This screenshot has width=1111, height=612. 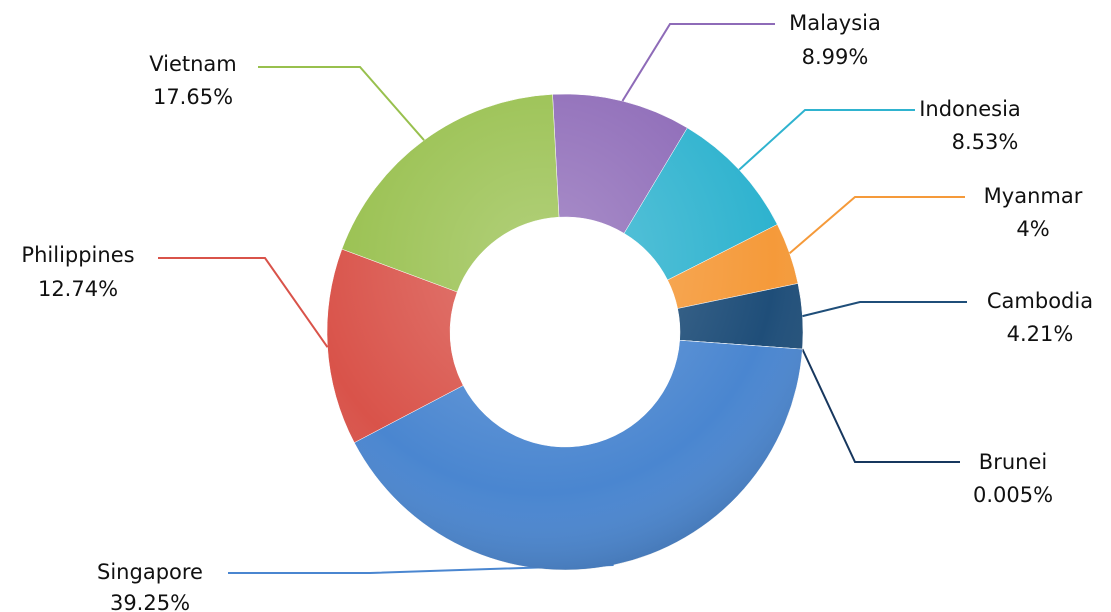 What do you see at coordinates (1040, 301) in the screenshot?
I see `slice-label: Cambodia` at bounding box center [1040, 301].